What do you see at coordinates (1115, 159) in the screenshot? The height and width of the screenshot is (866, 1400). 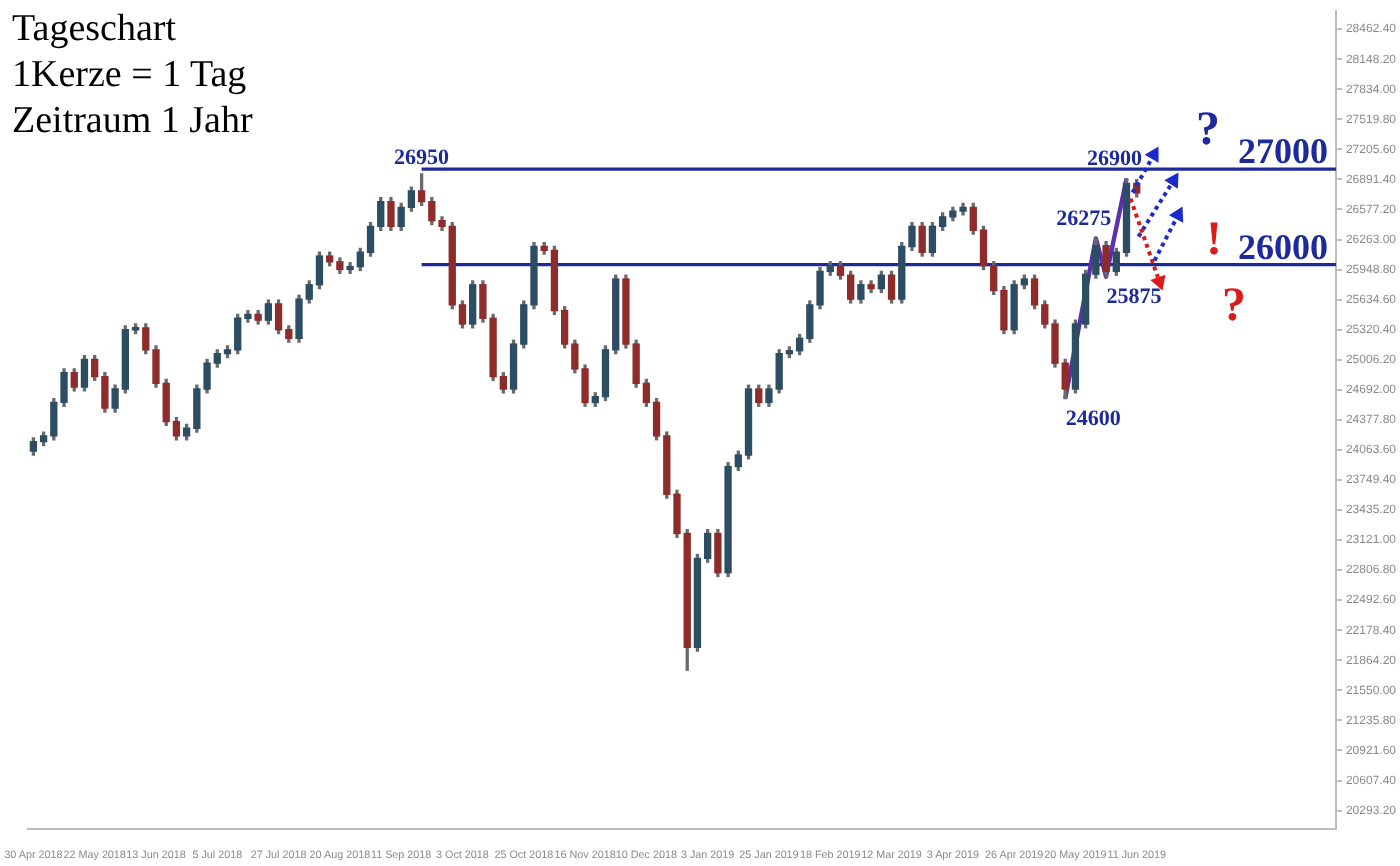 I see `data-label: 26900` at bounding box center [1115, 159].